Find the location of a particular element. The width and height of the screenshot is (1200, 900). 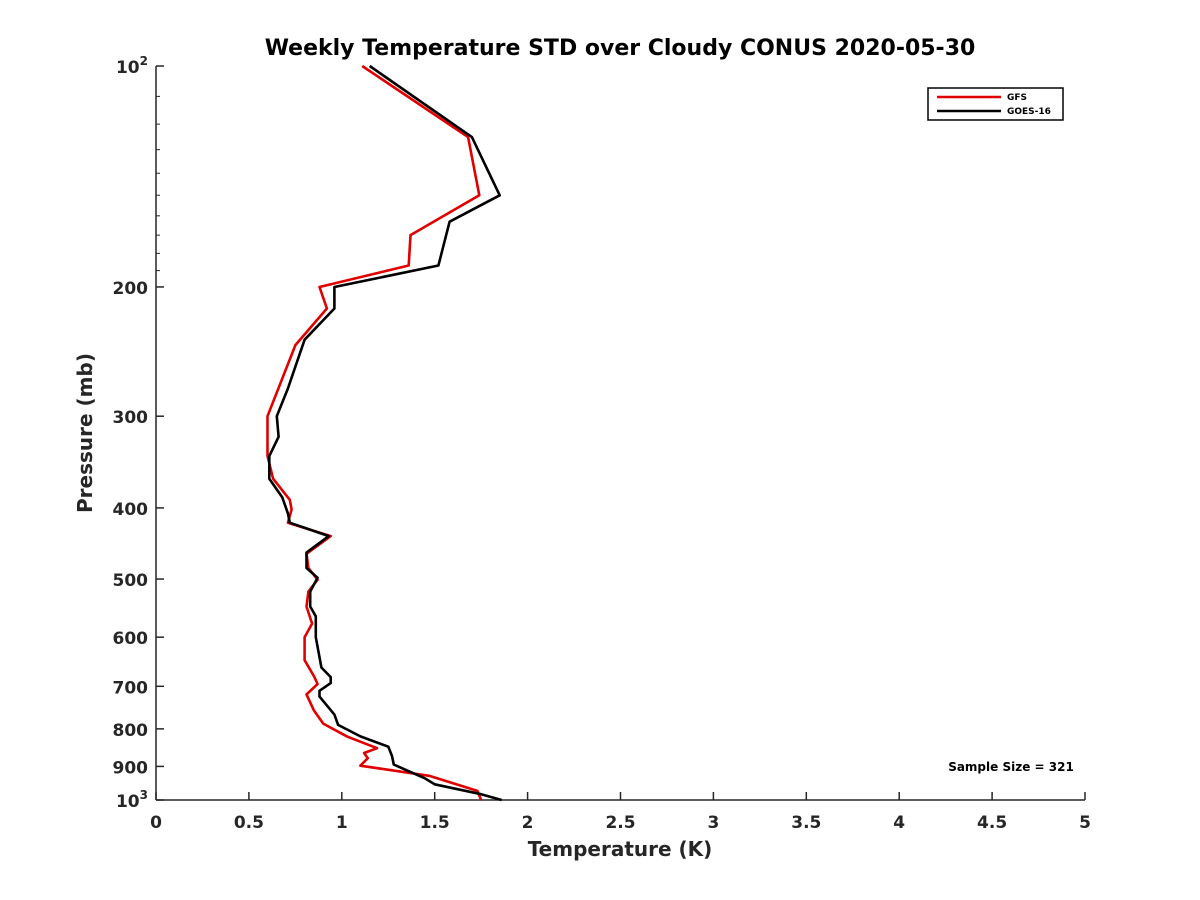

y-tick-label: 10³ is located at coordinates (132, 800).